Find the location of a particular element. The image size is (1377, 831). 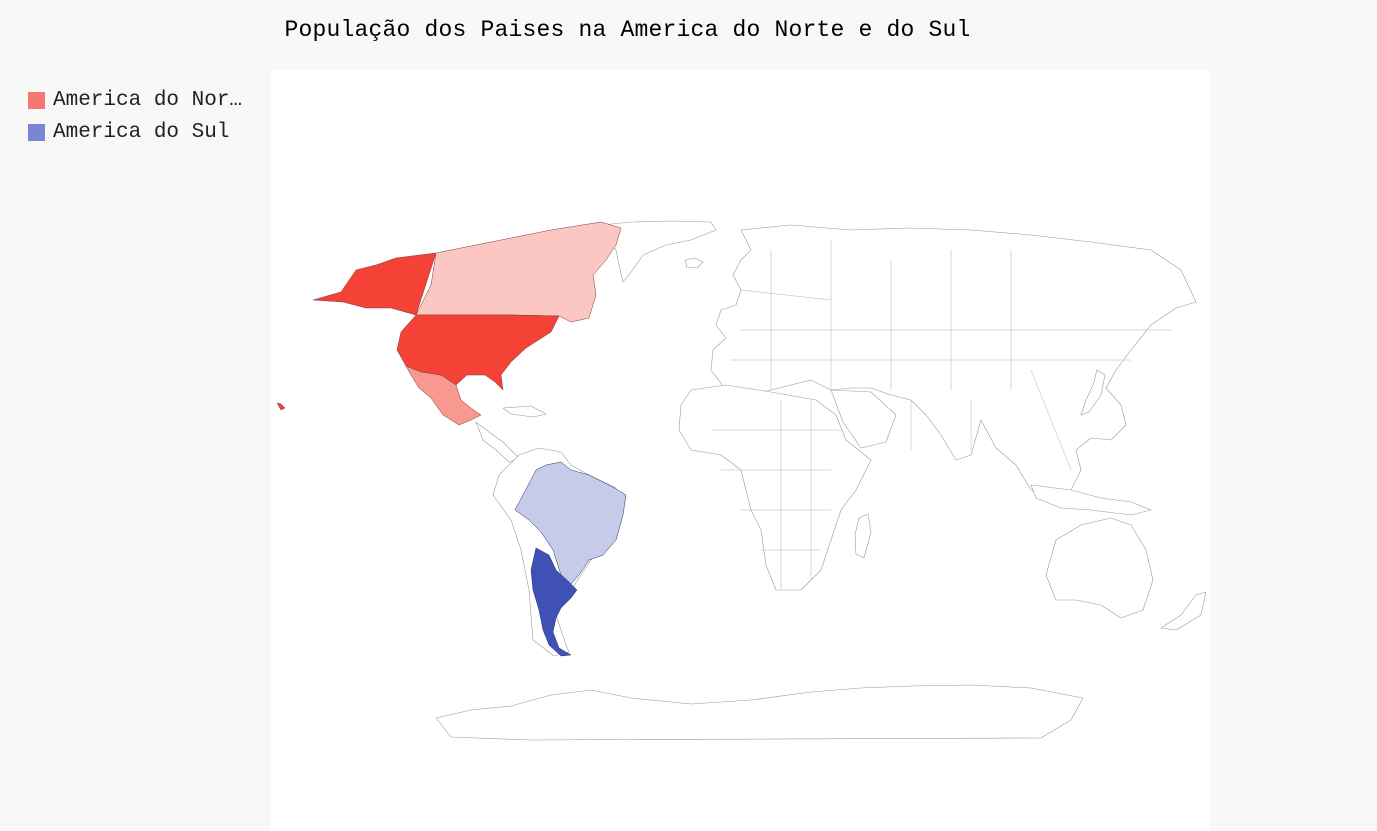

country-canada is located at coordinates (518, 272).